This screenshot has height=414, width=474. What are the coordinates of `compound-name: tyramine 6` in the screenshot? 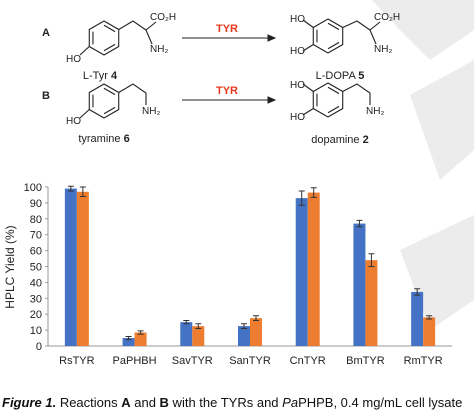 It's located at (103, 139).